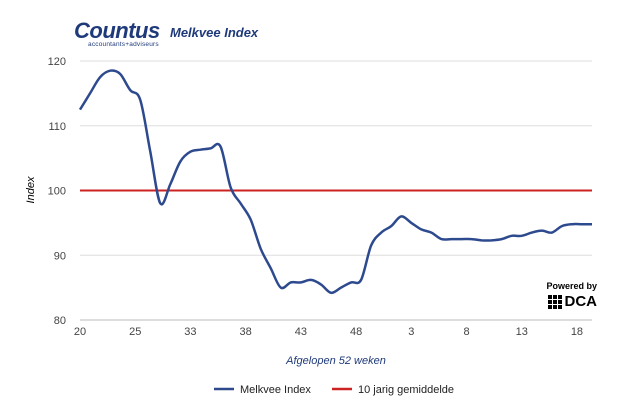  I want to click on x-tick-label: 13, so click(522, 332).